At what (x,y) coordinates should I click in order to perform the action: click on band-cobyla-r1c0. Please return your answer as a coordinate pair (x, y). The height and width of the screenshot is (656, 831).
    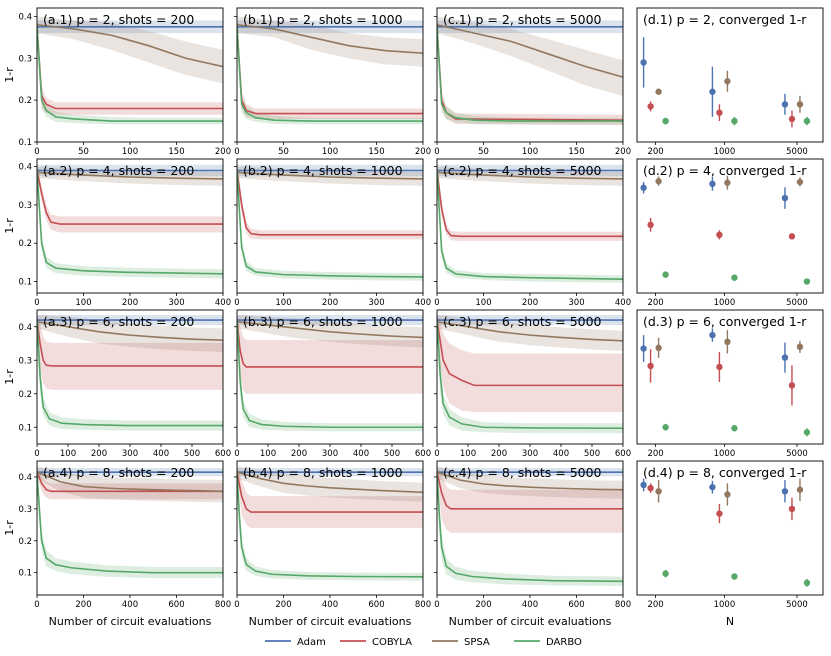
    Looking at the image, I should click on (130, 198).